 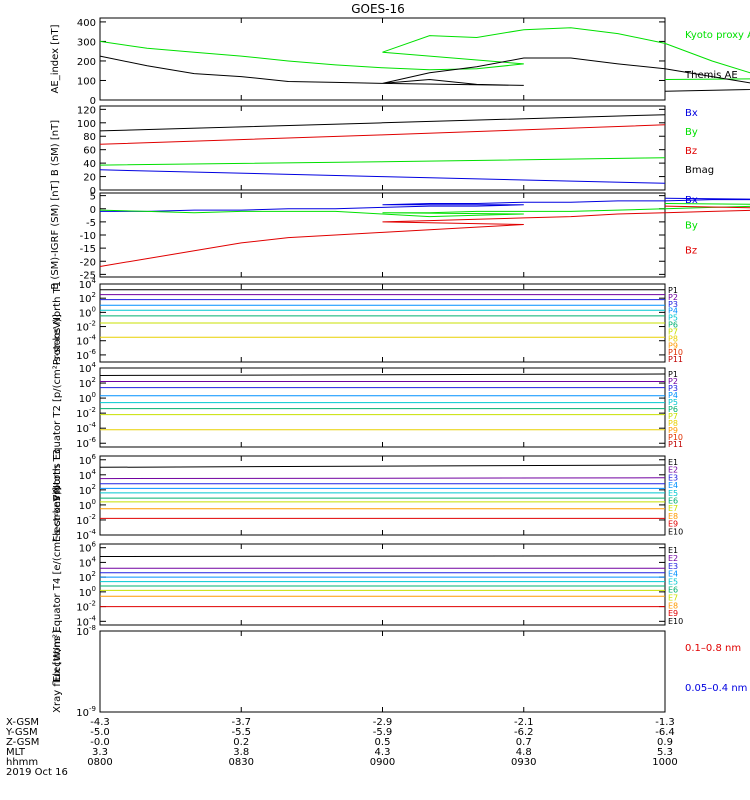 I want to click on ephemeris-value: -2.1, so click(x=524, y=722).